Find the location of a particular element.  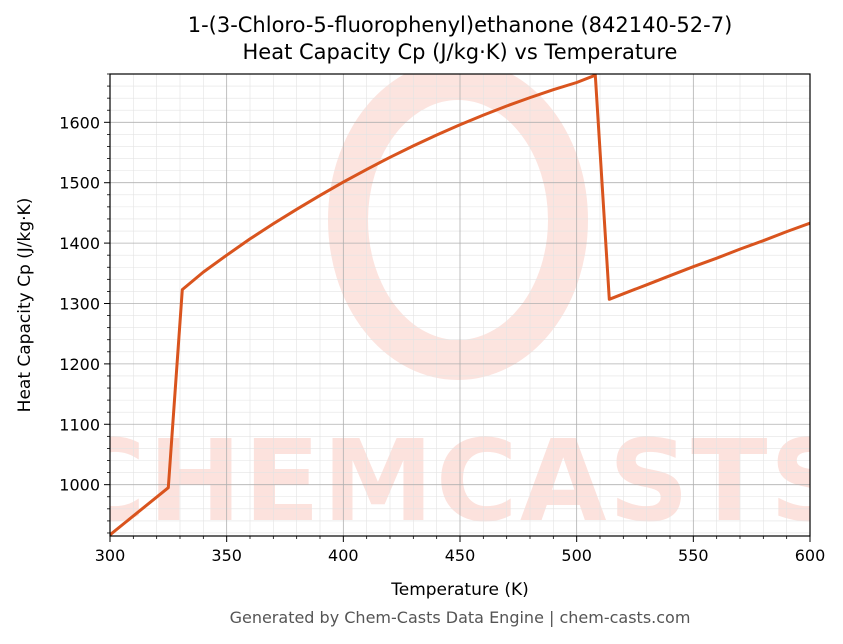

x-axis-ticks: 300 350 400 450 500 550 600 is located at coordinates (460, 550).